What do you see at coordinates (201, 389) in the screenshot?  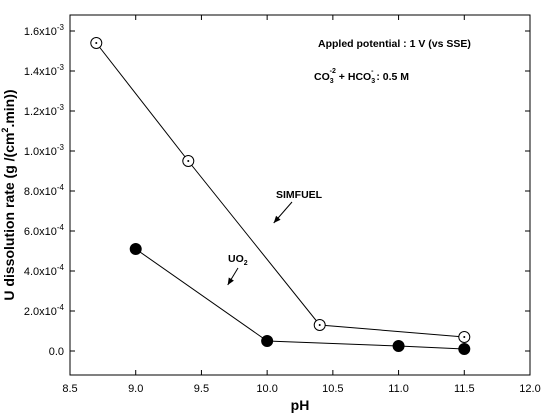 I see `x-tick-label: 9.5` at bounding box center [201, 389].